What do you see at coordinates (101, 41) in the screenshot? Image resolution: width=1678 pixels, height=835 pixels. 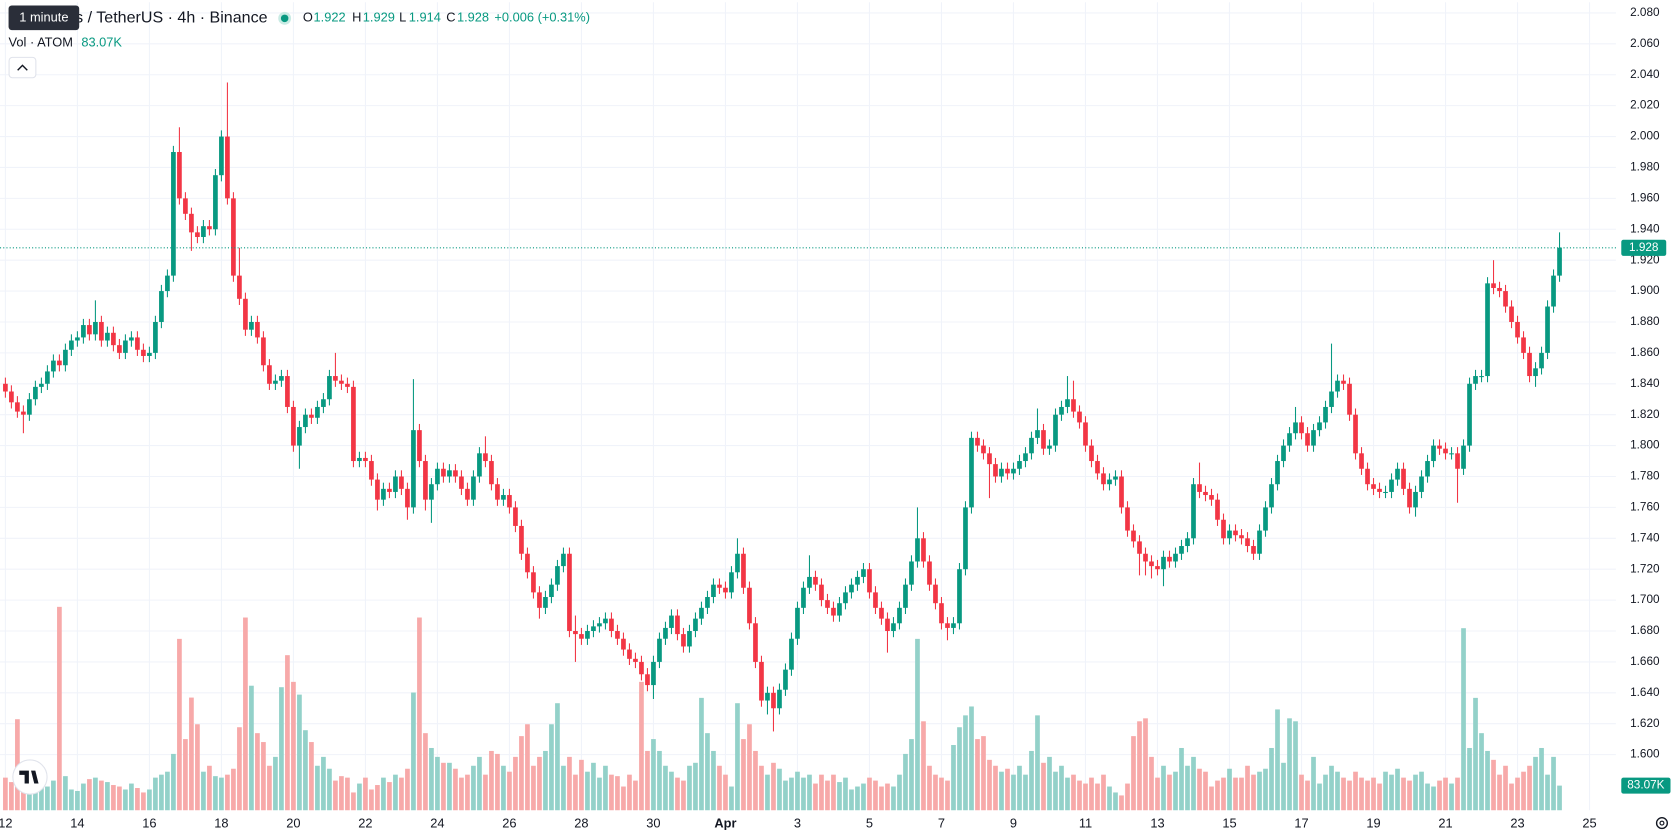 I see `volume-value: 83.07K` at bounding box center [101, 41].